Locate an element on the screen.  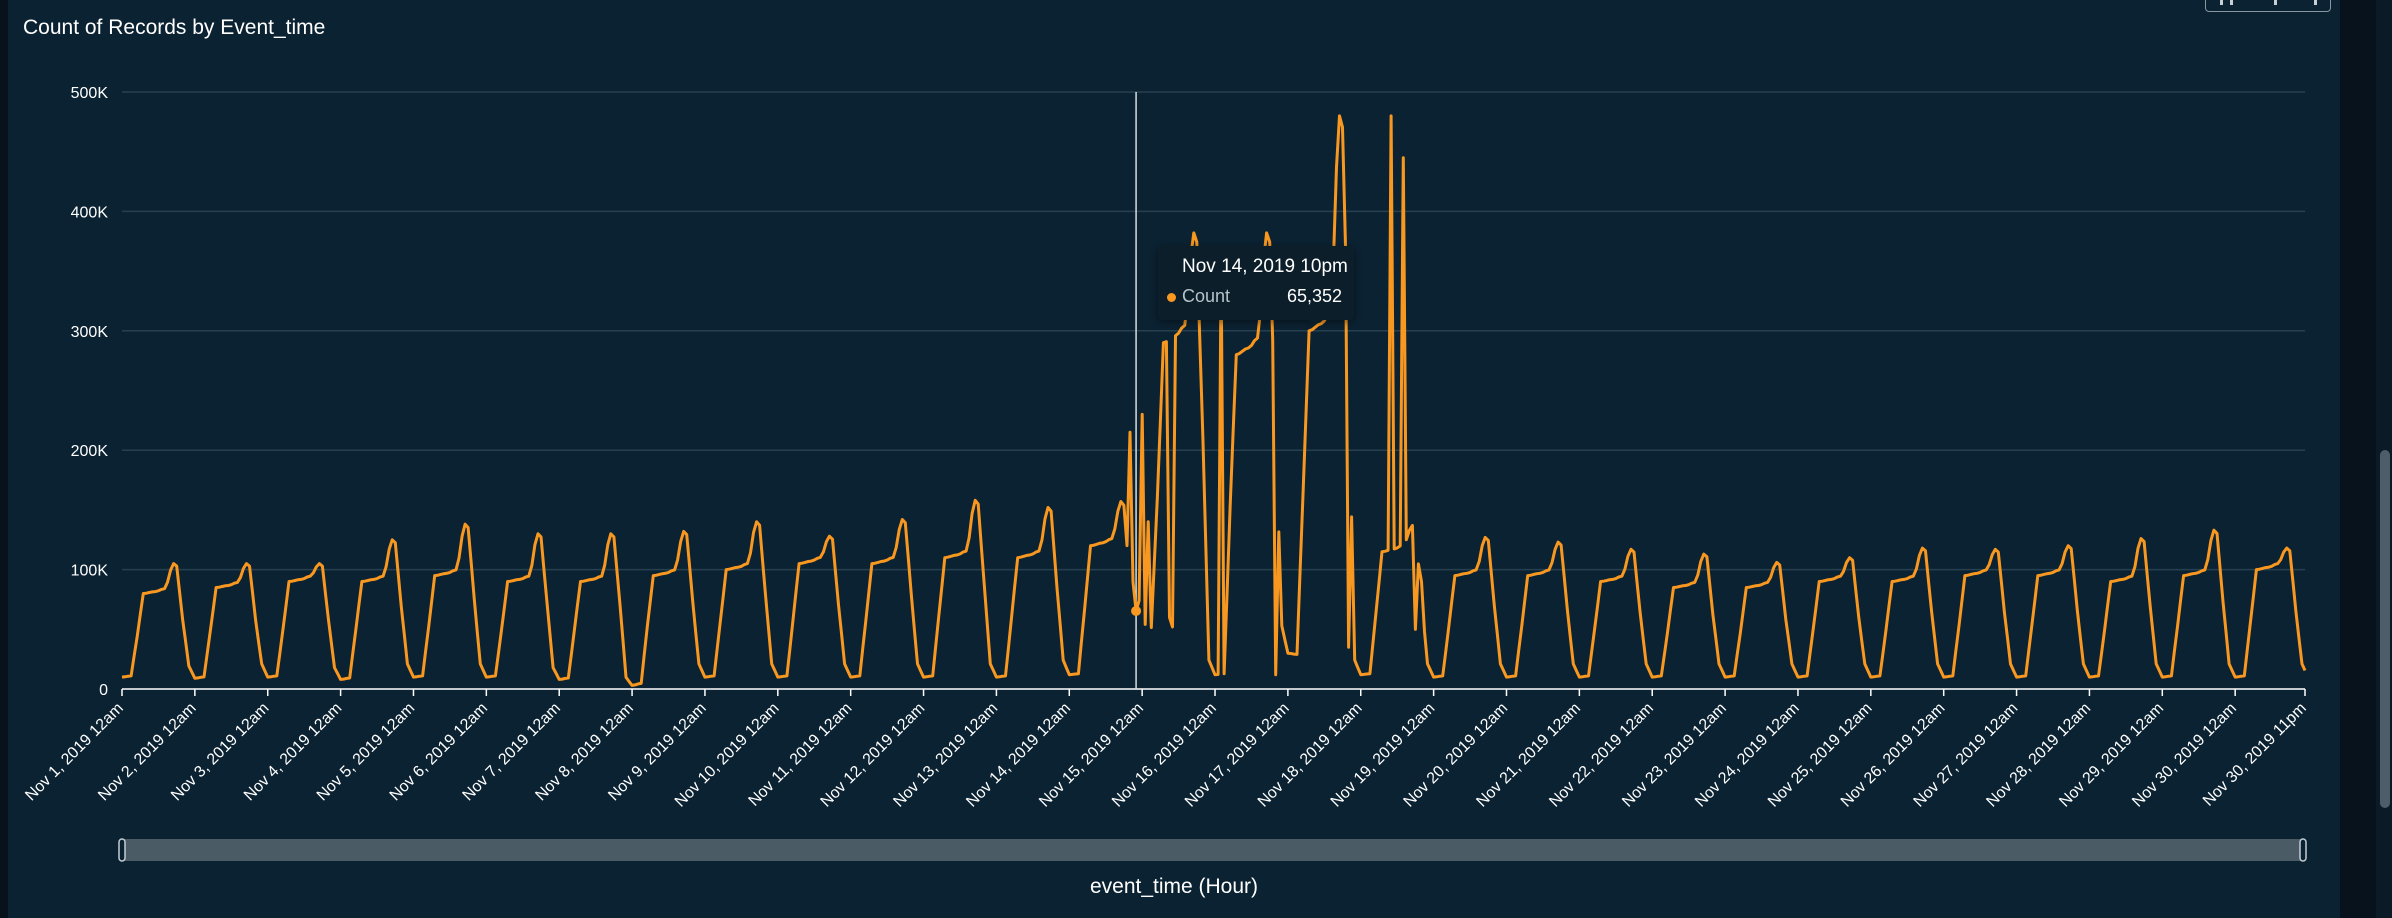
tooltip-value: 65,352 is located at coordinates (1314, 296).